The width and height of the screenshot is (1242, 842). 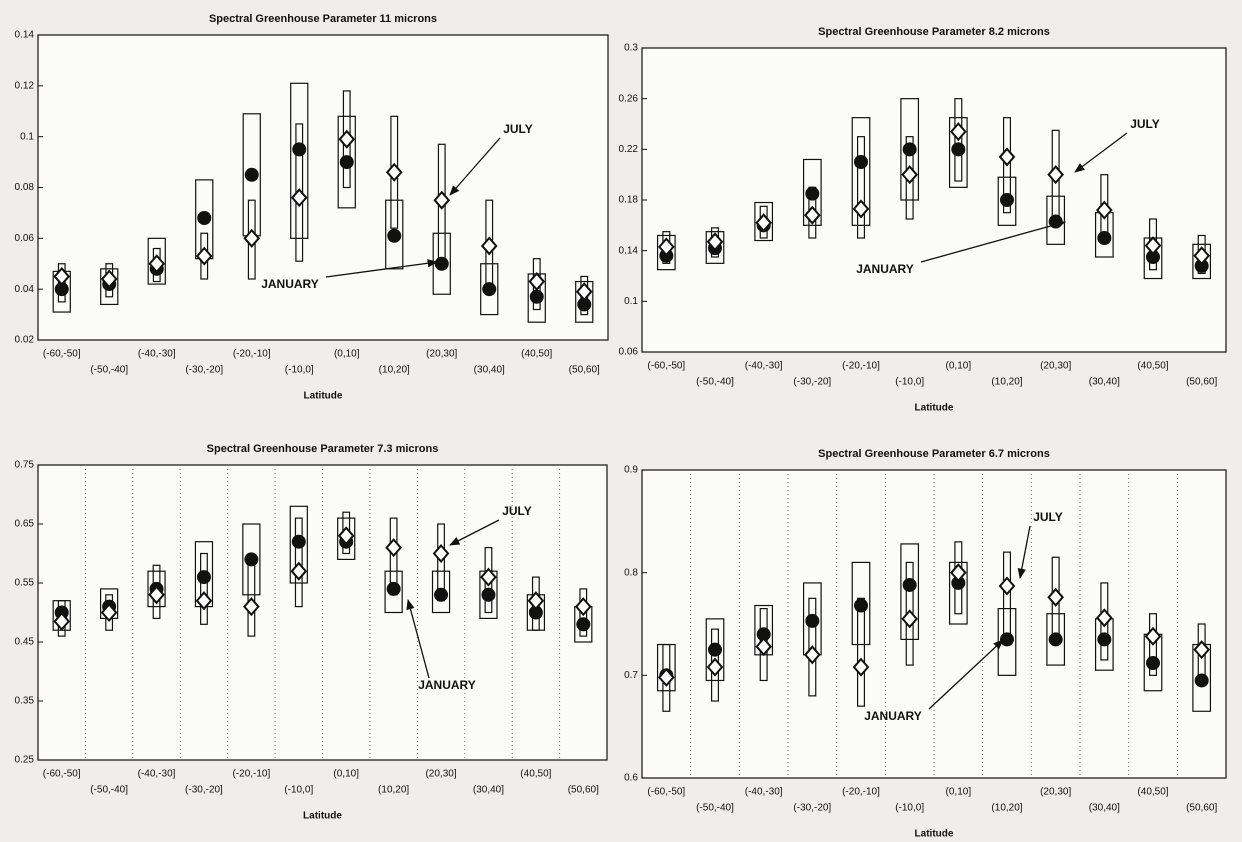 What do you see at coordinates (631, 48) in the screenshot?
I see `y-tick-label: 0.3` at bounding box center [631, 48].